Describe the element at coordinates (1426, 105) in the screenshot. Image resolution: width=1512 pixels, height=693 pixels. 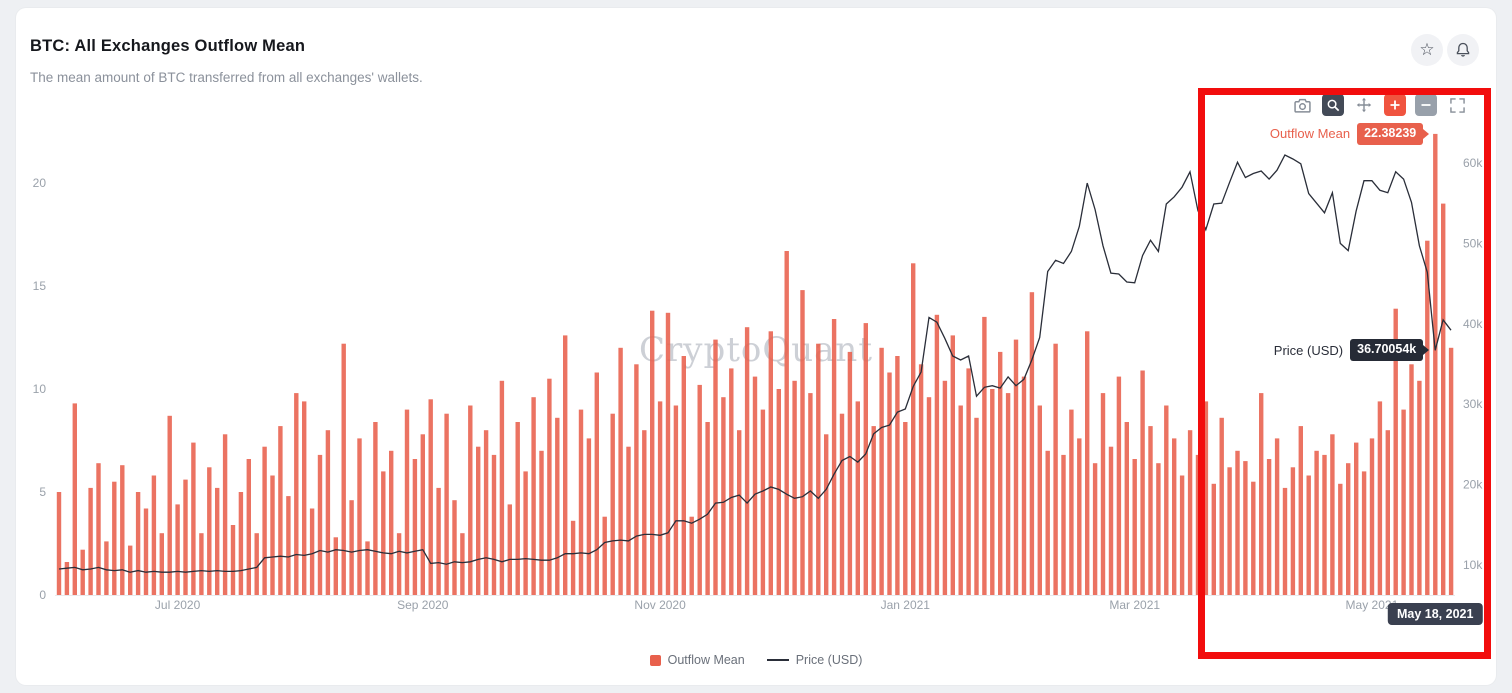
I see `modebar-zoom-out-button` at that location.